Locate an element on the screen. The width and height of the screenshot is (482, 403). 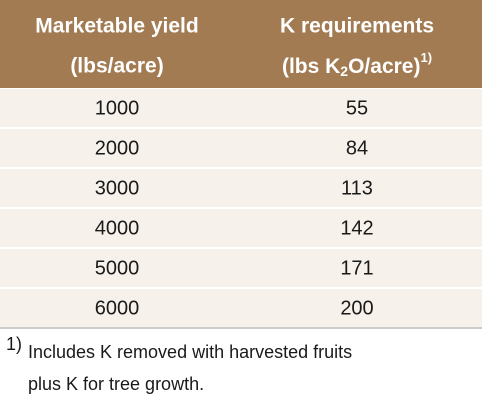
table-cell: 1000 is located at coordinates (117, 108).